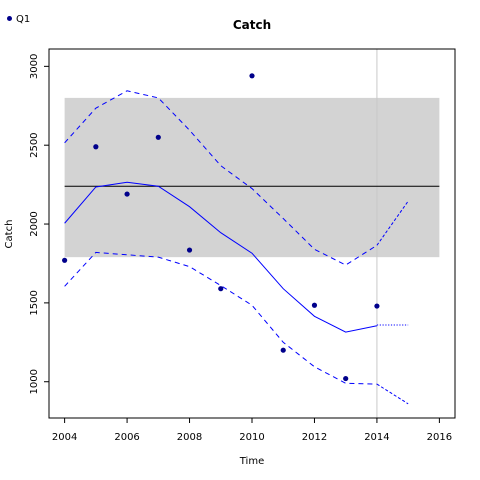 This screenshot has width=480, height=480. Describe the element at coordinates (252, 430) in the screenshot. I see `x-axis: 2004 2006 2008 2010 2012 2014 2016` at that location.